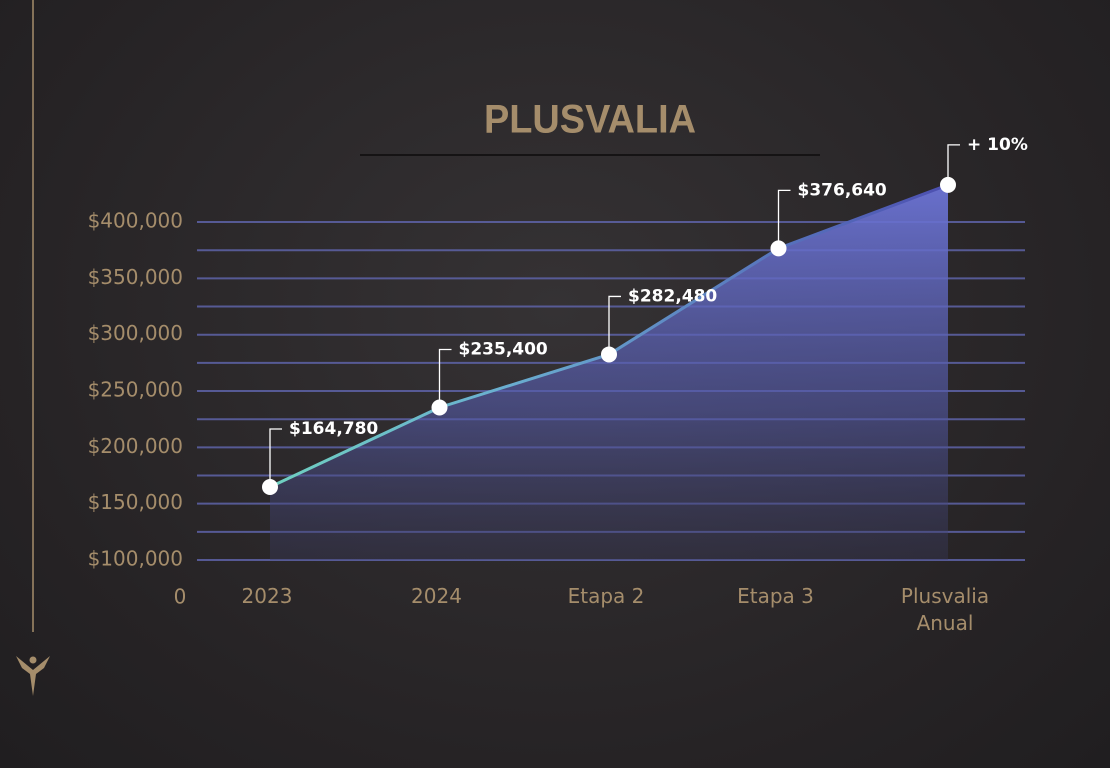  I want to click on x-tick-label: Etapa 3, so click(775, 596).